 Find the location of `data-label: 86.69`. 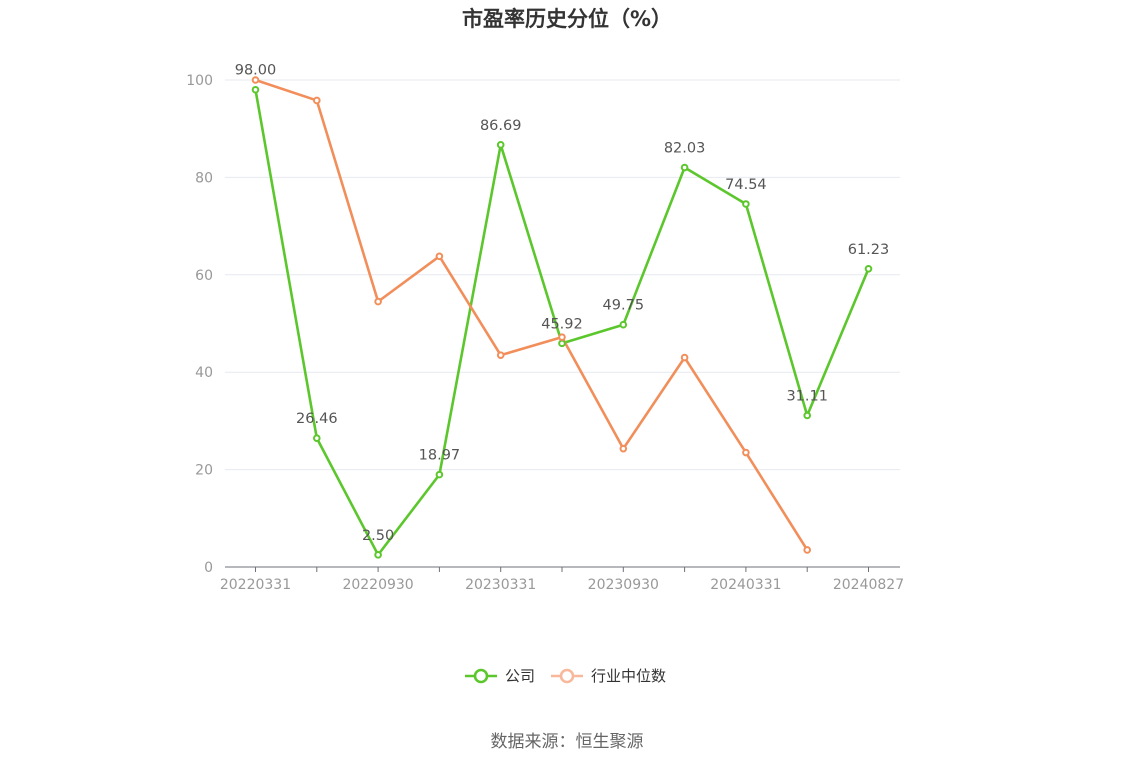

data-label: 86.69 is located at coordinates (501, 126).